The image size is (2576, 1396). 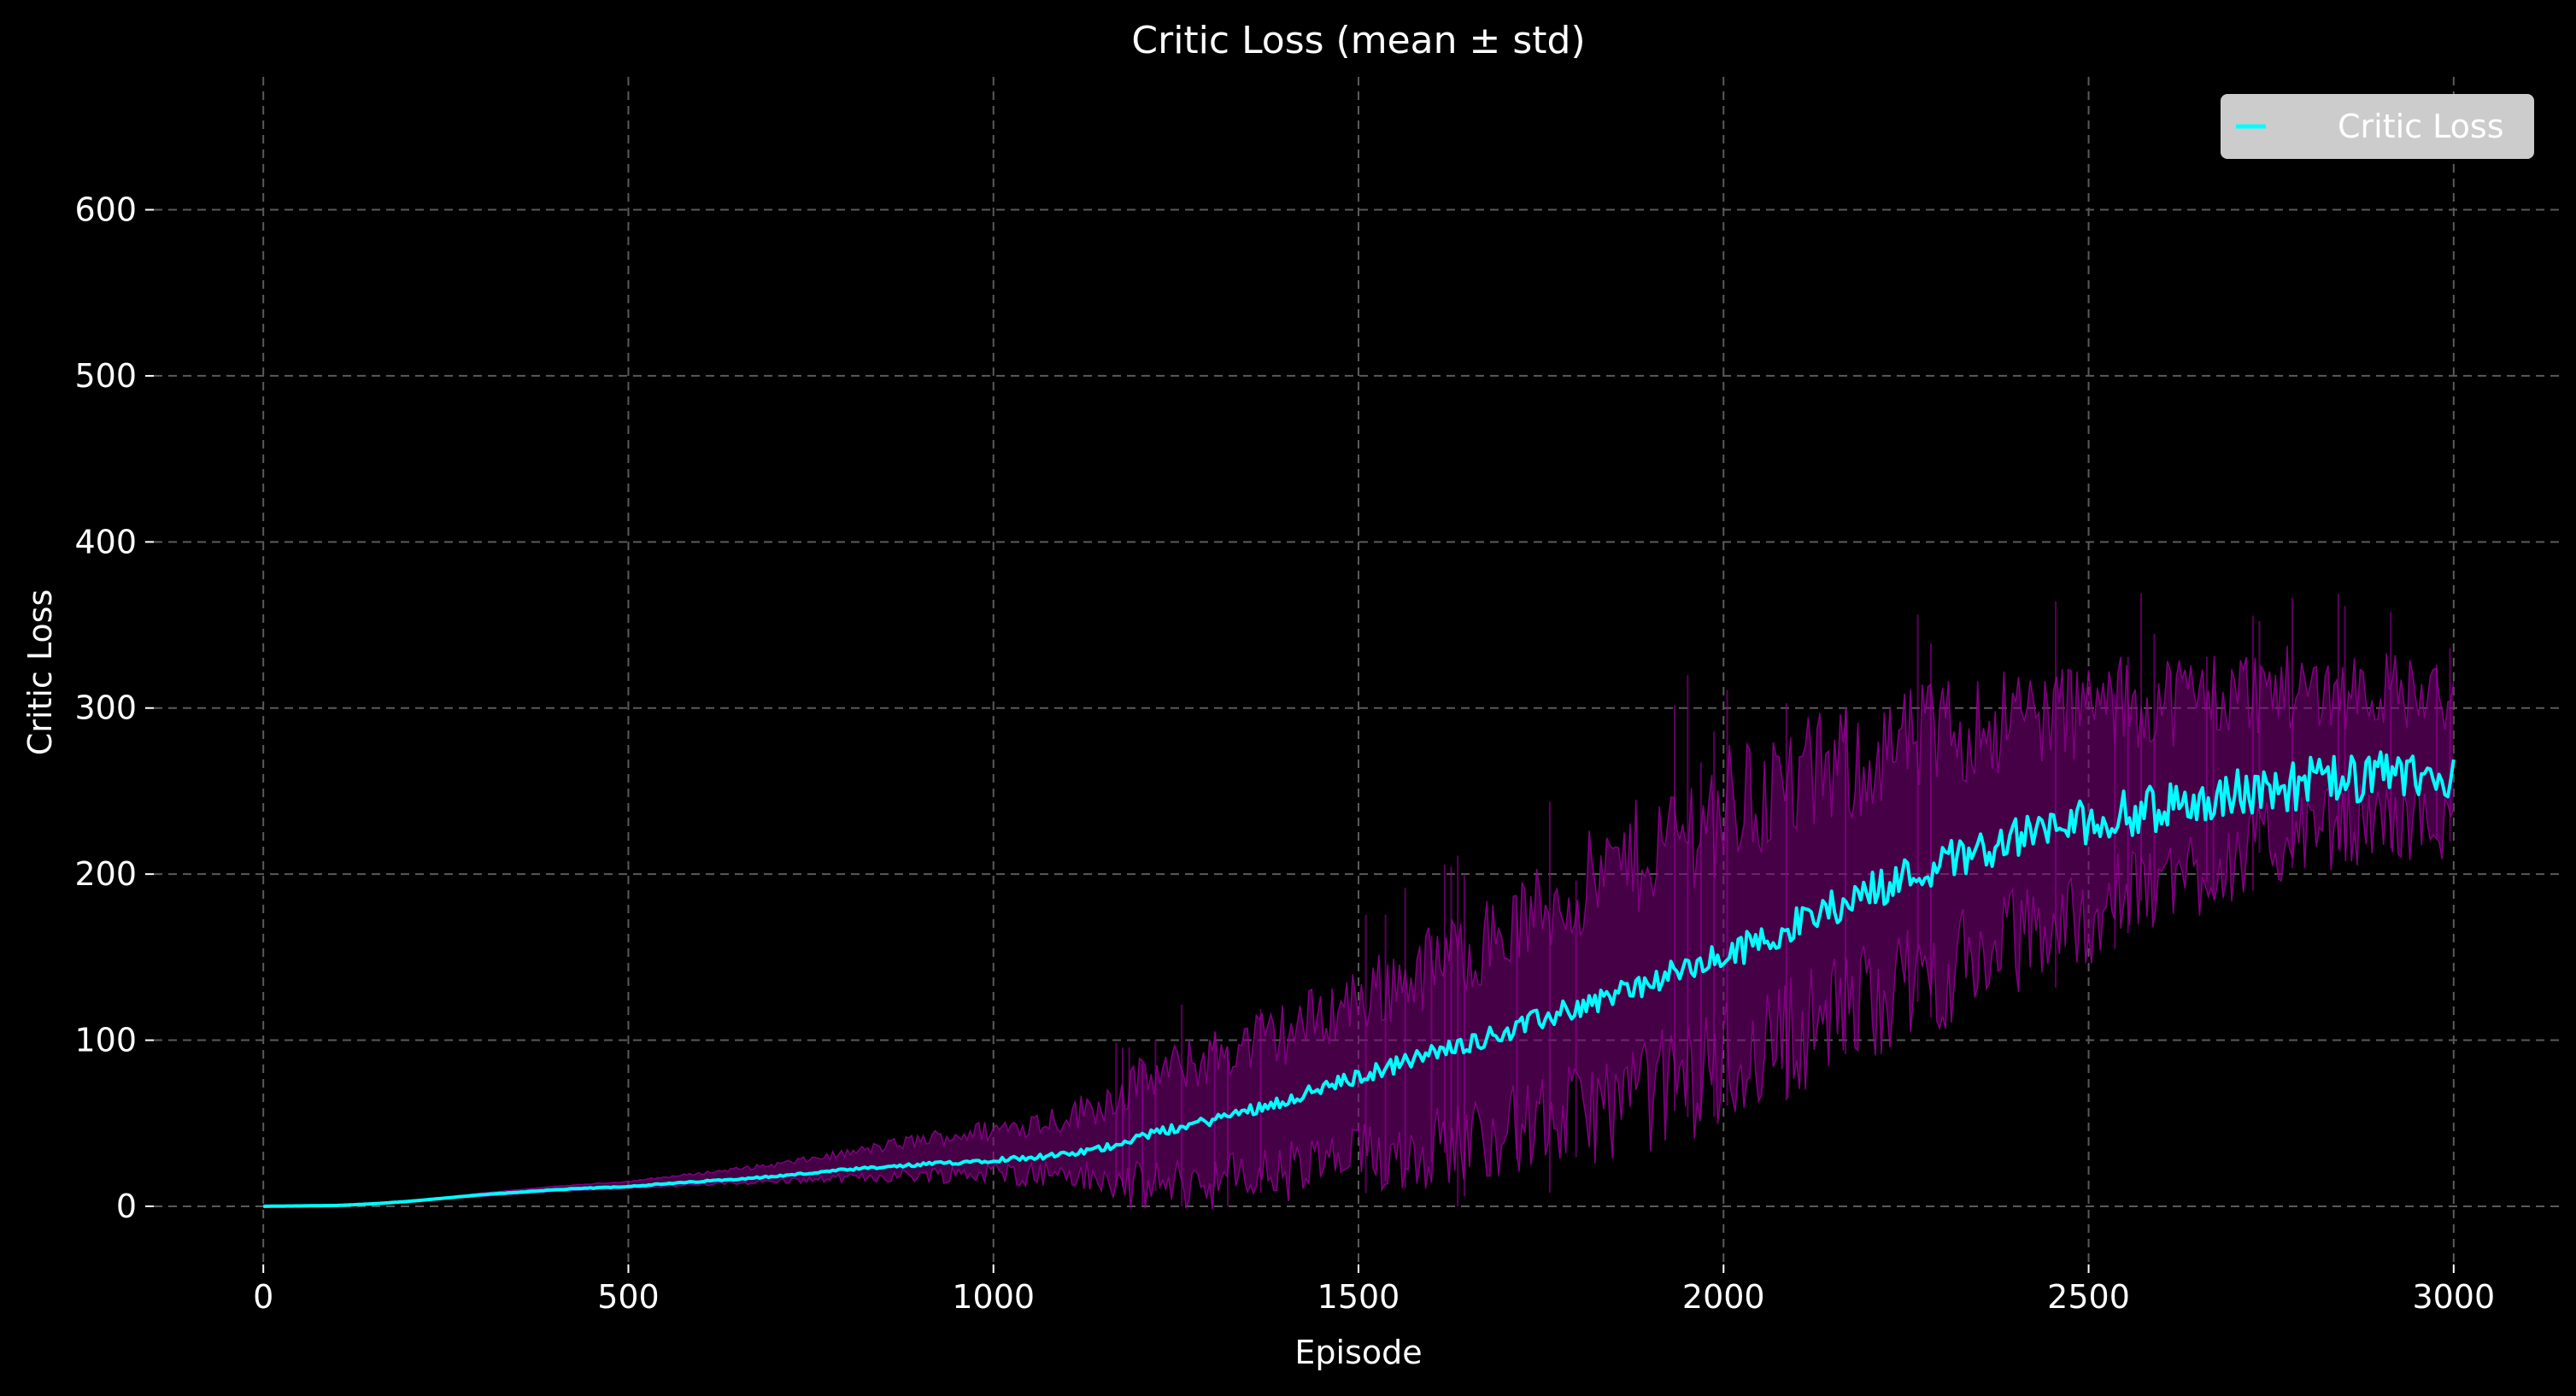 I want to click on y-tick-label: 600, so click(x=105, y=210).